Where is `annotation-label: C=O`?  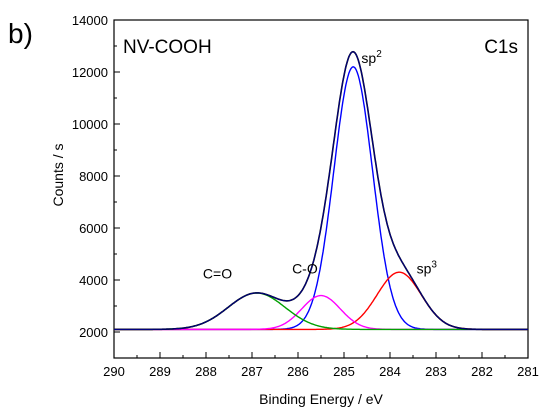 annotation-label: C=O is located at coordinates (217, 274).